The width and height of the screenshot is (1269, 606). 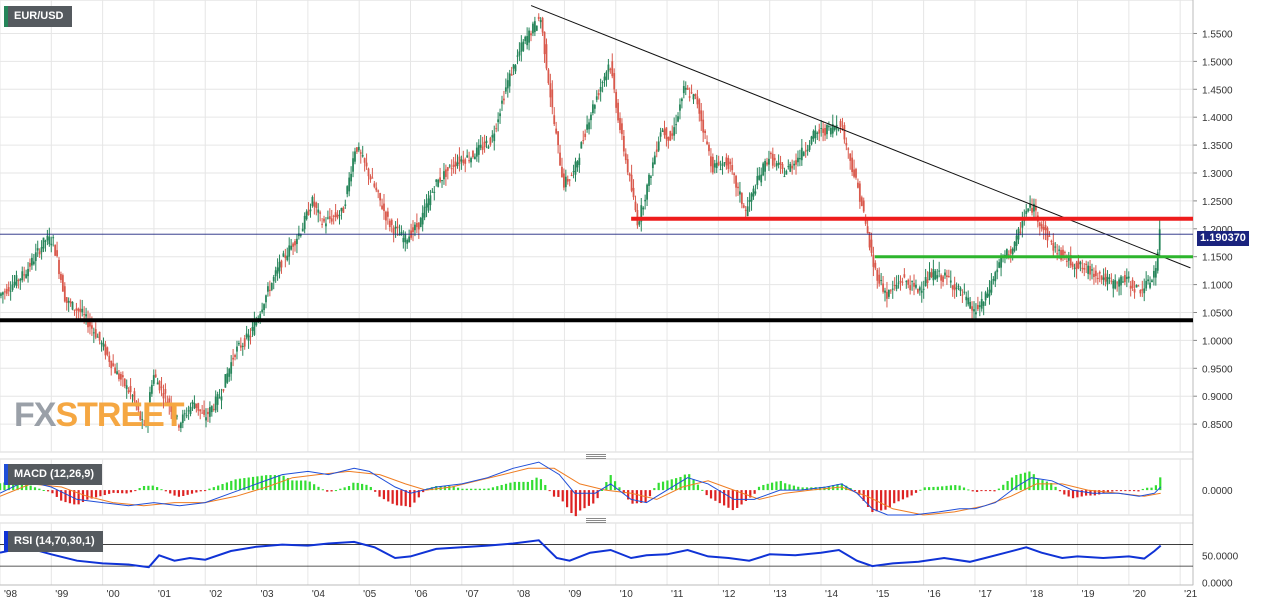 What do you see at coordinates (596, 456) in the screenshot?
I see `panel-resize-handle-macd` at bounding box center [596, 456].